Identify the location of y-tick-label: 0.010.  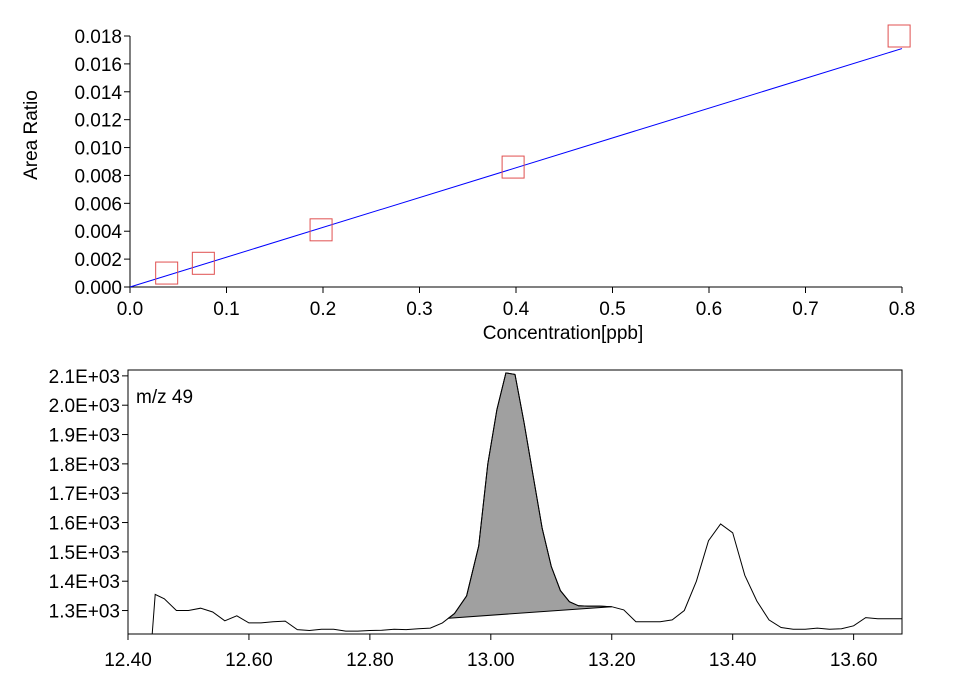
(98, 149).